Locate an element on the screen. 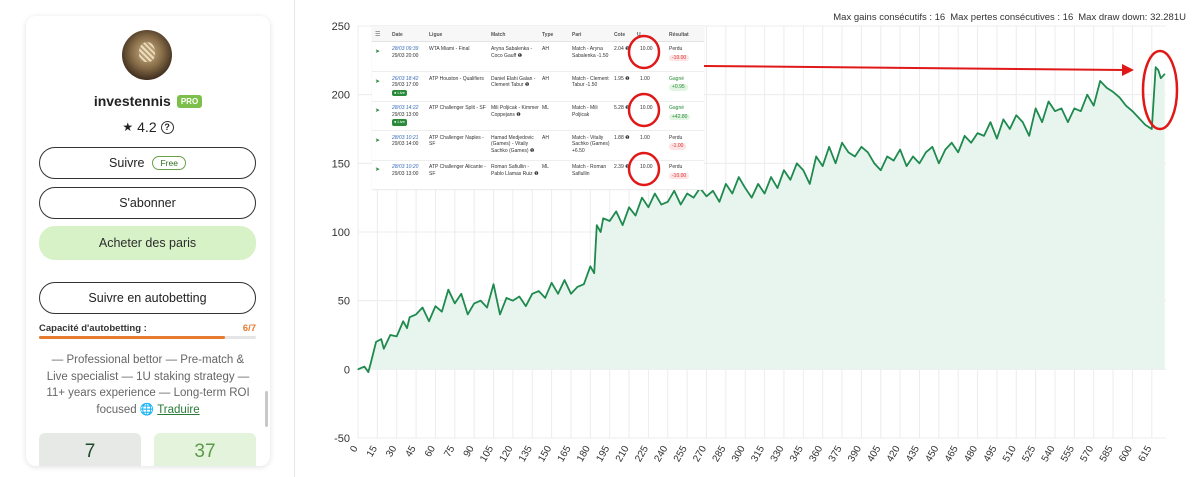  bet-odds-cell: 2.04 ❶ is located at coordinates (622, 49).